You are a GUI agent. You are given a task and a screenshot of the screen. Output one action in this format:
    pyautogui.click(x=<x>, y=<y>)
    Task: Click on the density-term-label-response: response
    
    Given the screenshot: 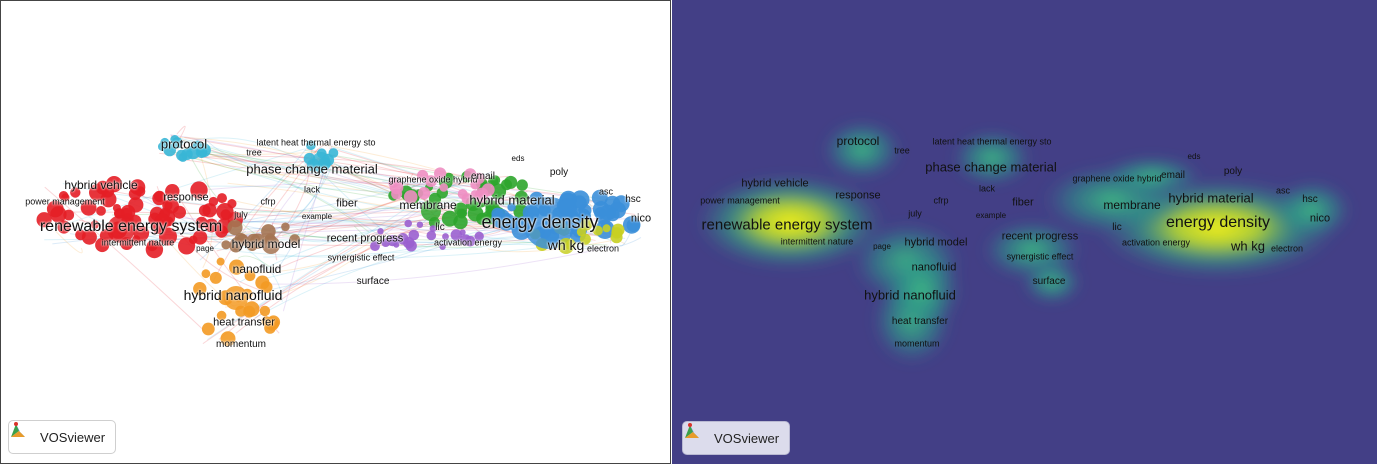 What is the action you would take?
    pyautogui.click(x=858, y=195)
    